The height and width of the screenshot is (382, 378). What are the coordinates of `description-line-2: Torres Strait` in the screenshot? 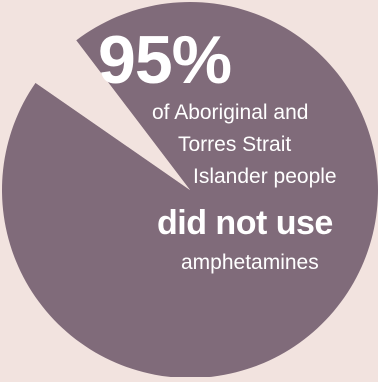 It's located at (235, 144).